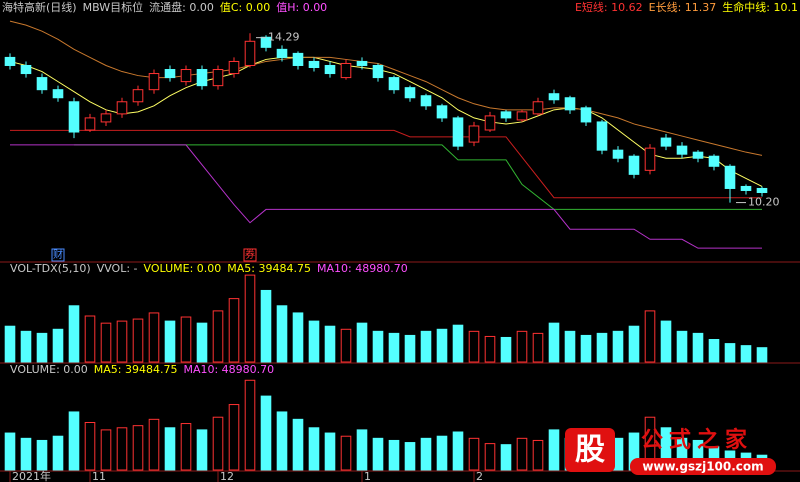 This screenshot has width=800, height=482. I want to click on date-label: 12, so click(227, 476).